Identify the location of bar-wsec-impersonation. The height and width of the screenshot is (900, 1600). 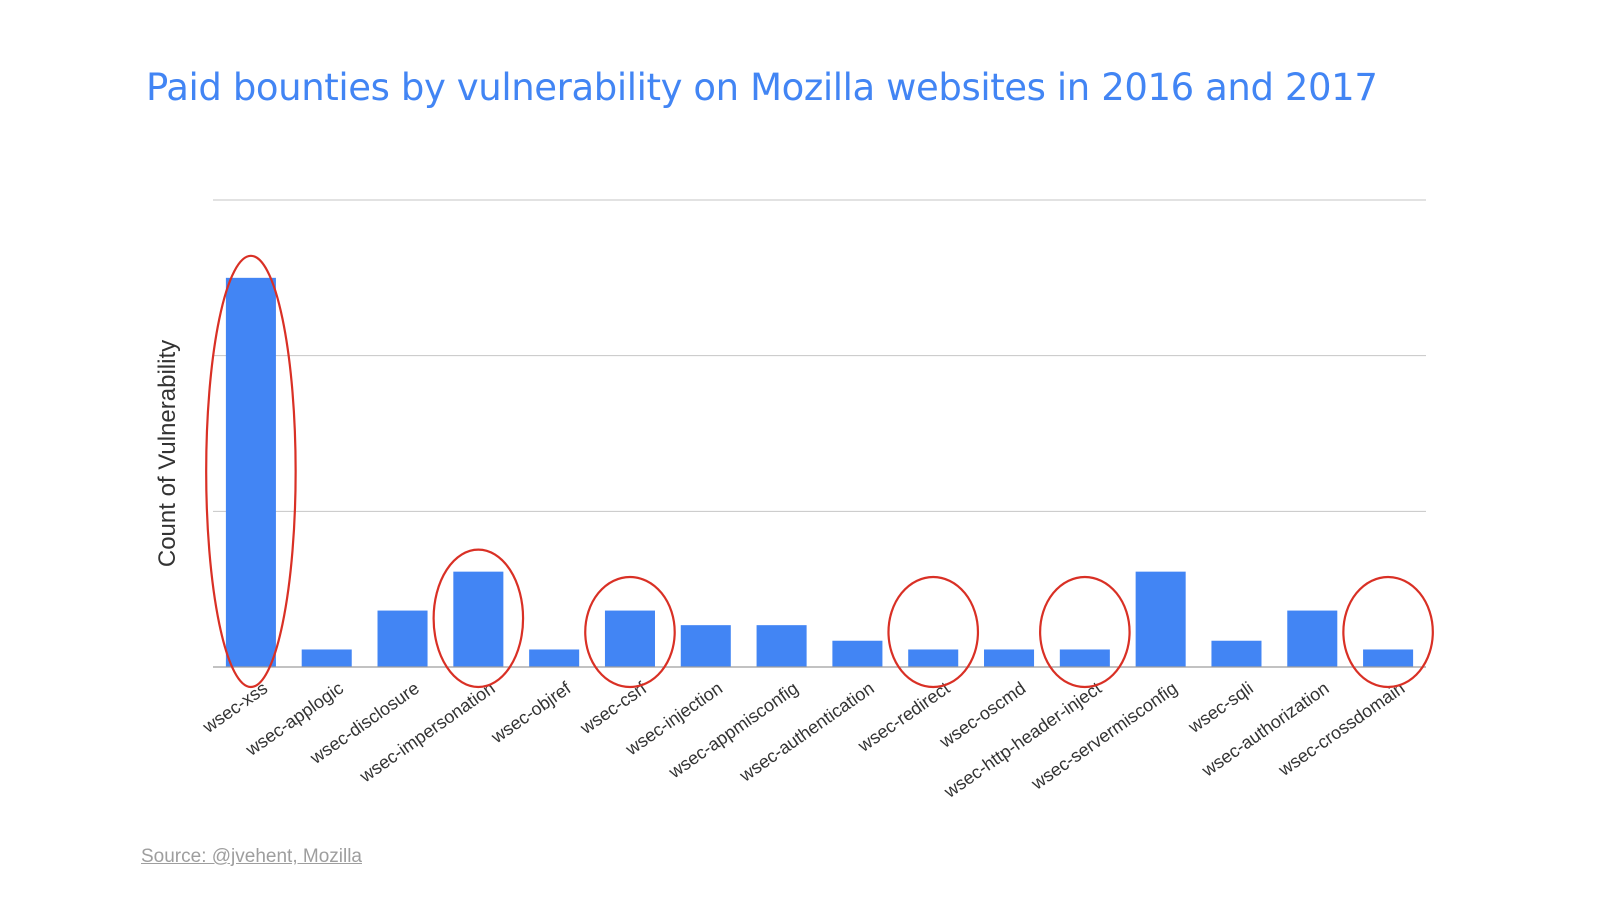
(478, 619).